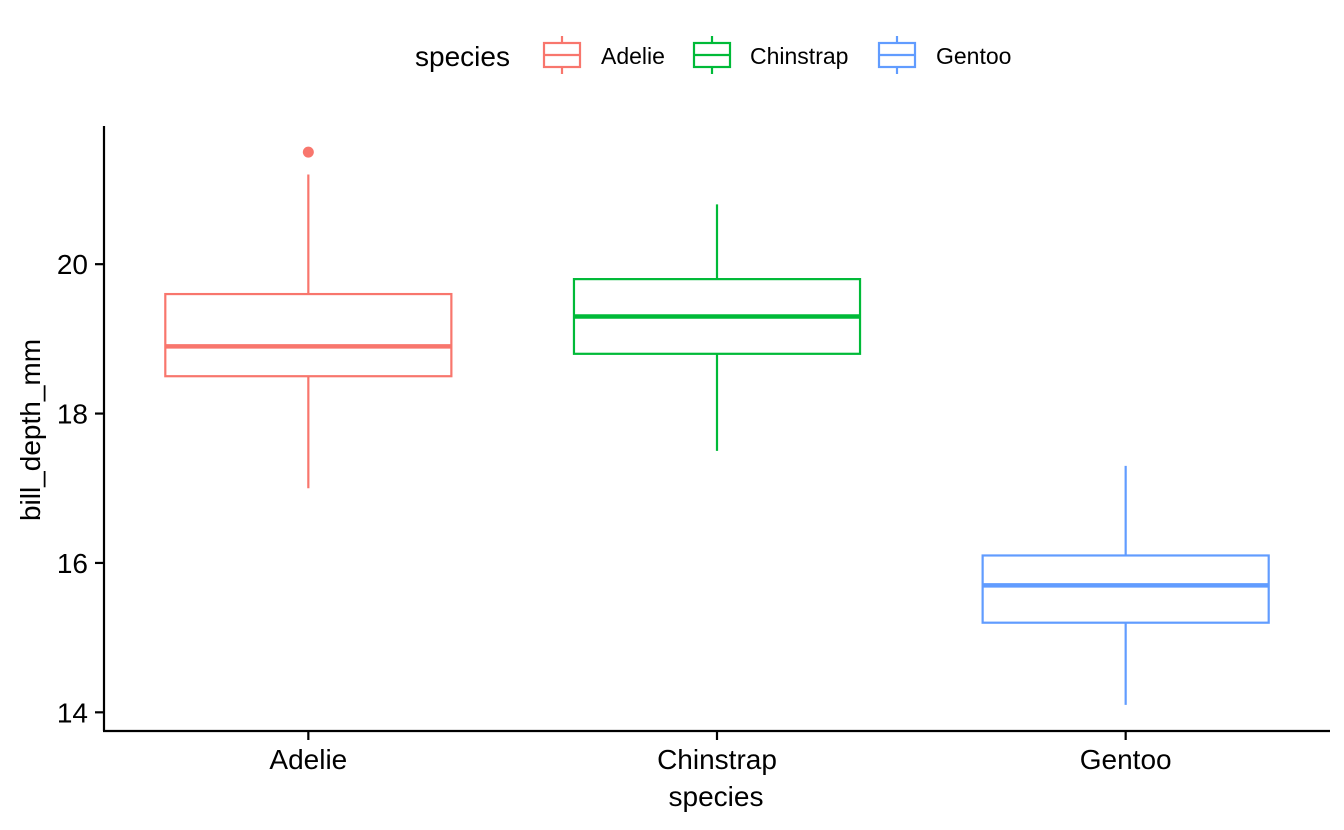 This screenshot has width=1344, height=830. What do you see at coordinates (72, 264) in the screenshot?
I see `y-tick-label: 20` at bounding box center [72, 264].